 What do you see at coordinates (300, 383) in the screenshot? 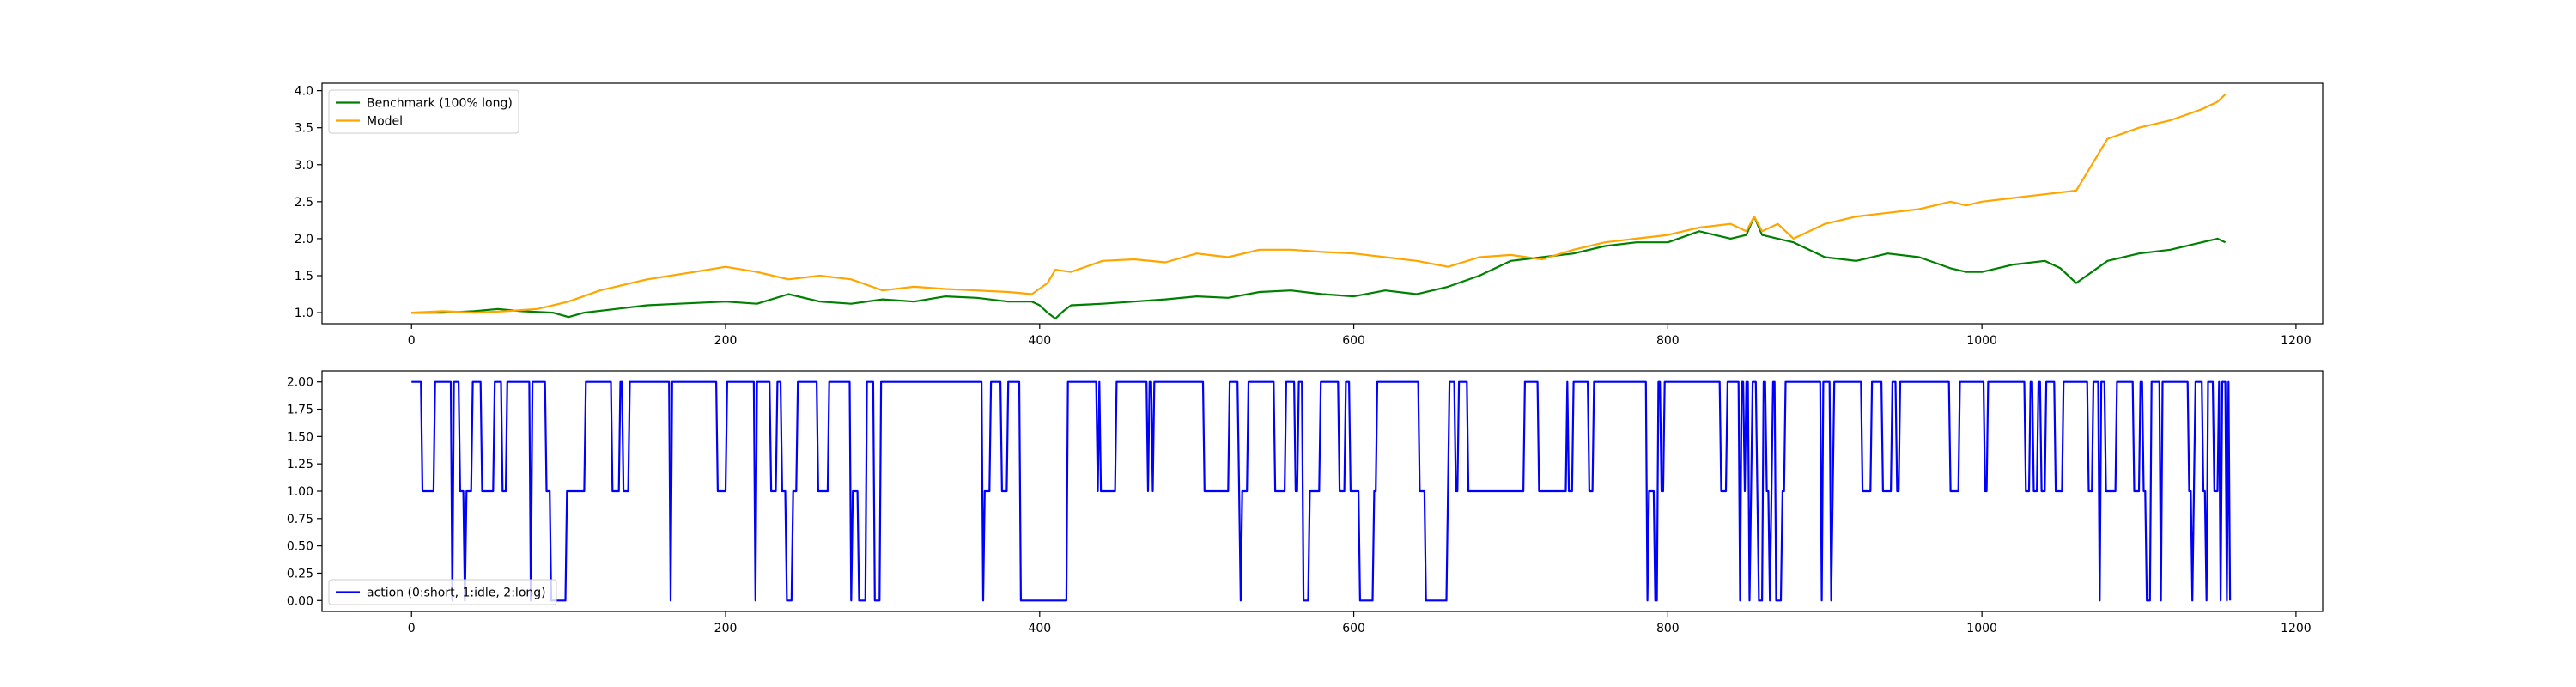
I see `y-tick-label: 2.00` at bounding box center [300, 383].